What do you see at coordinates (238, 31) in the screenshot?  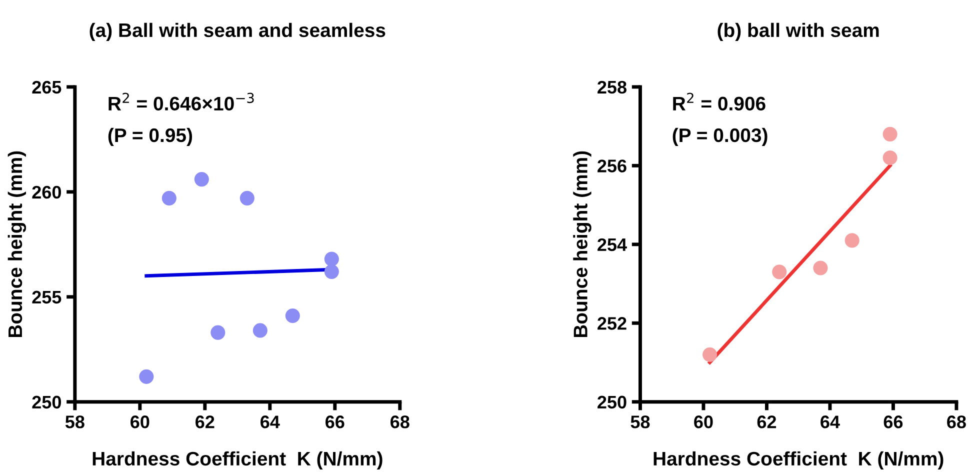 I see `chart-title: (a) Ball with seam and seamless` at bounding box center [238, 31].